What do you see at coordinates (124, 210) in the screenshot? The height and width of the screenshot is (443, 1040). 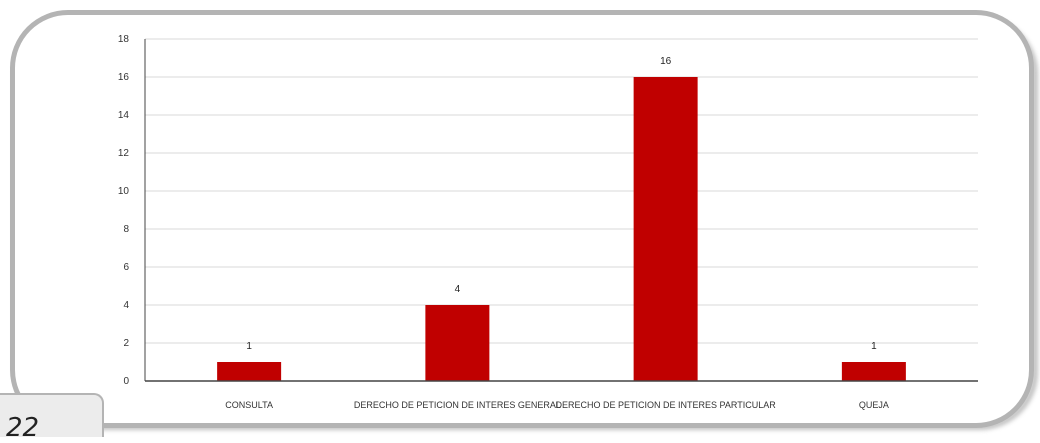 I see `y-axis-ticks: 0 2 4 6 8 10 12 14 16 18` at bounding box center [124, 210].